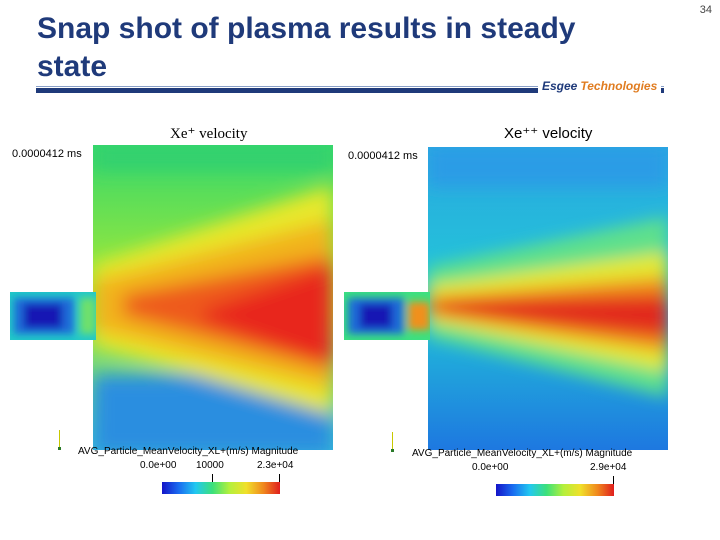  What do you see at coordinates (387, 316) in the screenshot?
I see `inlet-channel-xe-plus-plus` at bounding box center [387, 316].